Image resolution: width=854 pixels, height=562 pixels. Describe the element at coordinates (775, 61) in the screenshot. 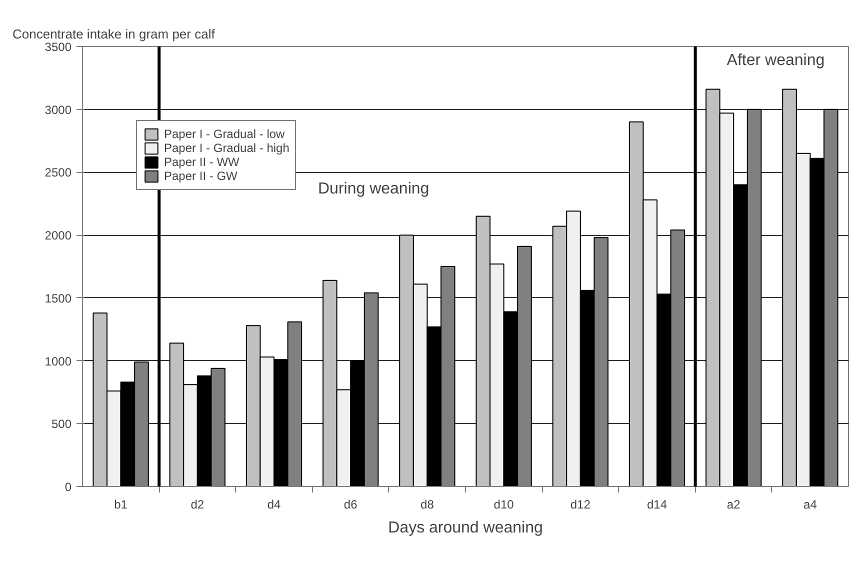

I see `annotation: After weaning` at that location.